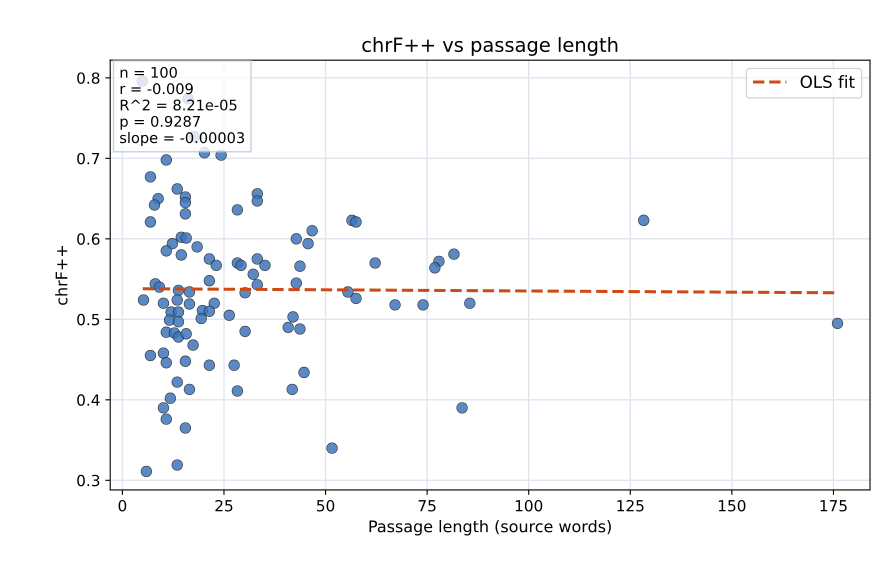  I want to click on x-axis-title: Passage length (source words), so click(490, 528).